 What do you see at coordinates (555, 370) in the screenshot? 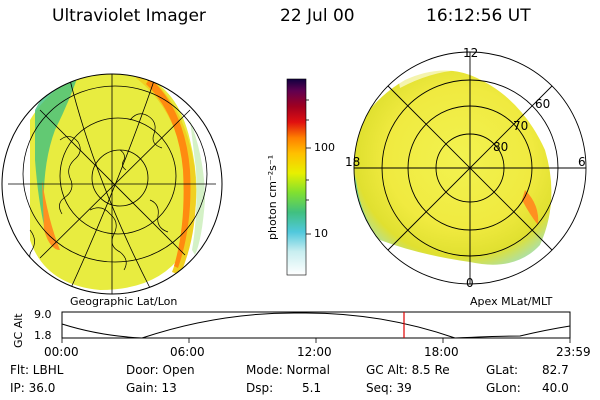
I see `glat-value: 82.7` at bounding box center [555, 370].